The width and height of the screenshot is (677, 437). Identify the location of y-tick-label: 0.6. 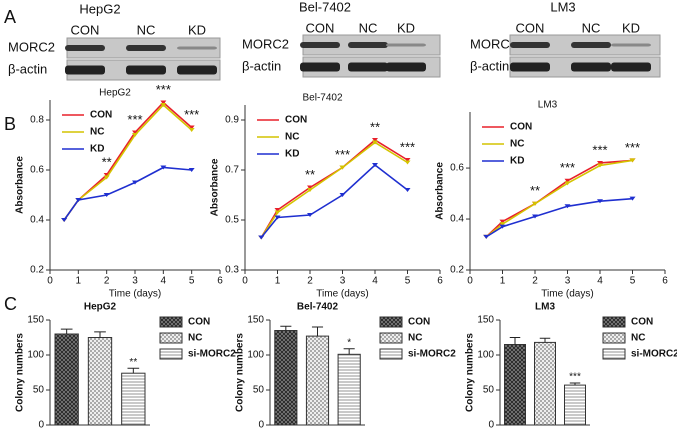
(457, 168).